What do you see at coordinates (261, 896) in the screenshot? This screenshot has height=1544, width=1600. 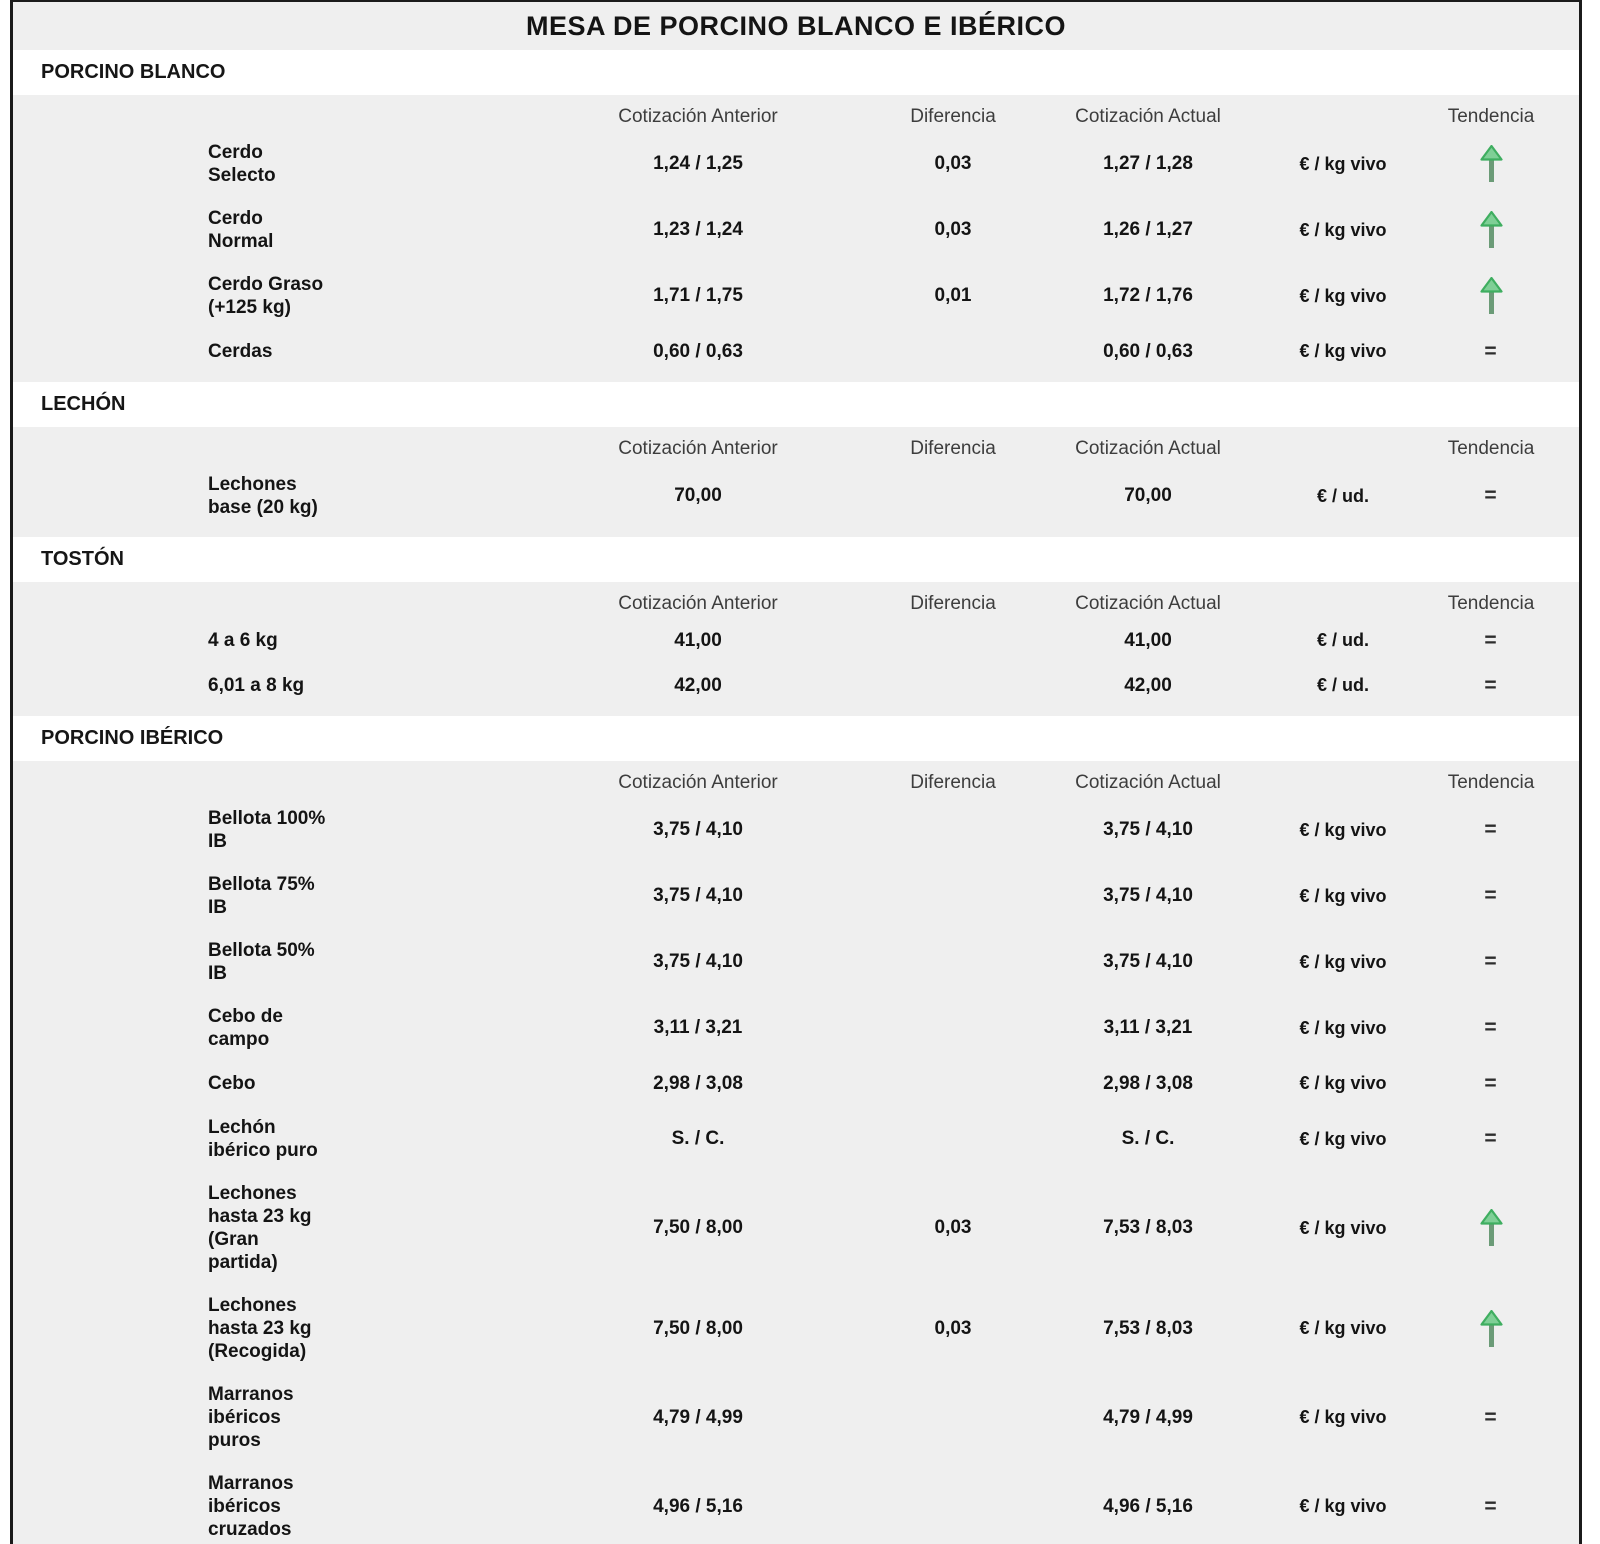 I see `row-label: Bellota 75% IB` at bounding box center [261, 896].